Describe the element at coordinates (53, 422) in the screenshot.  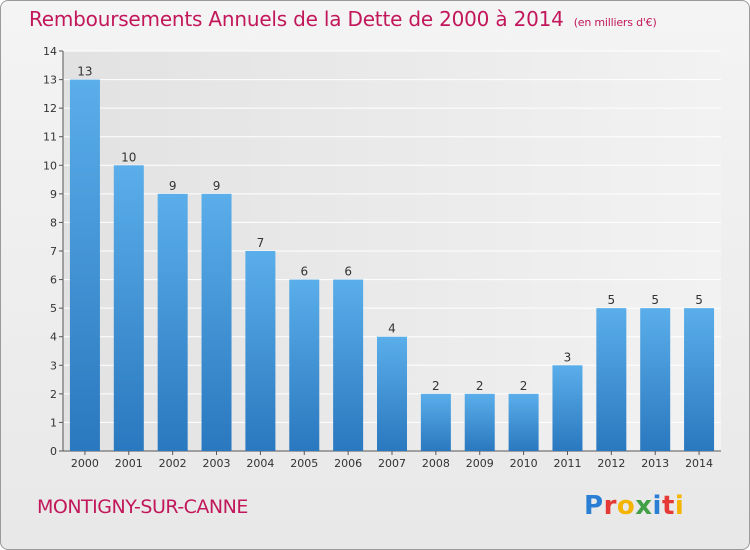
I see `y-tick-label: 1` at that location.